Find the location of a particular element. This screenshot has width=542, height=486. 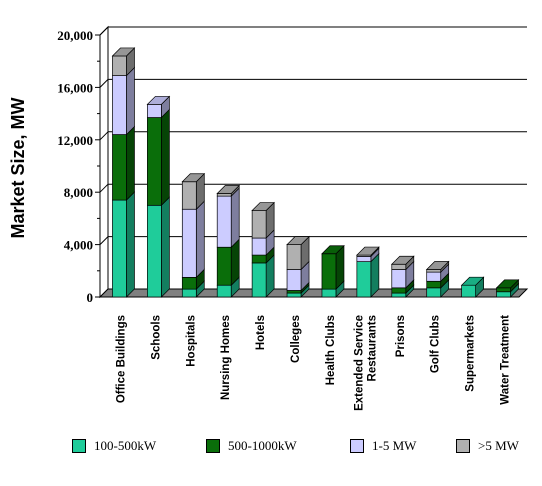

x-tick-label: Supermarkets is located at coordinates (471, 353).